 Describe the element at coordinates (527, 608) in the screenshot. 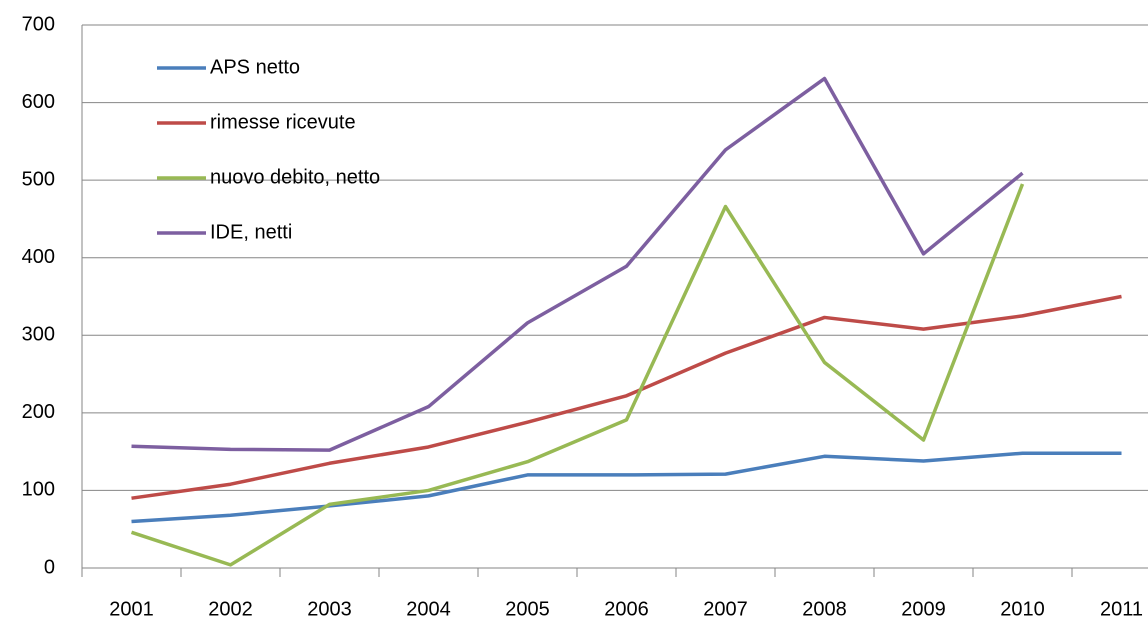

I see `x-tick-label: 2005` at that location.